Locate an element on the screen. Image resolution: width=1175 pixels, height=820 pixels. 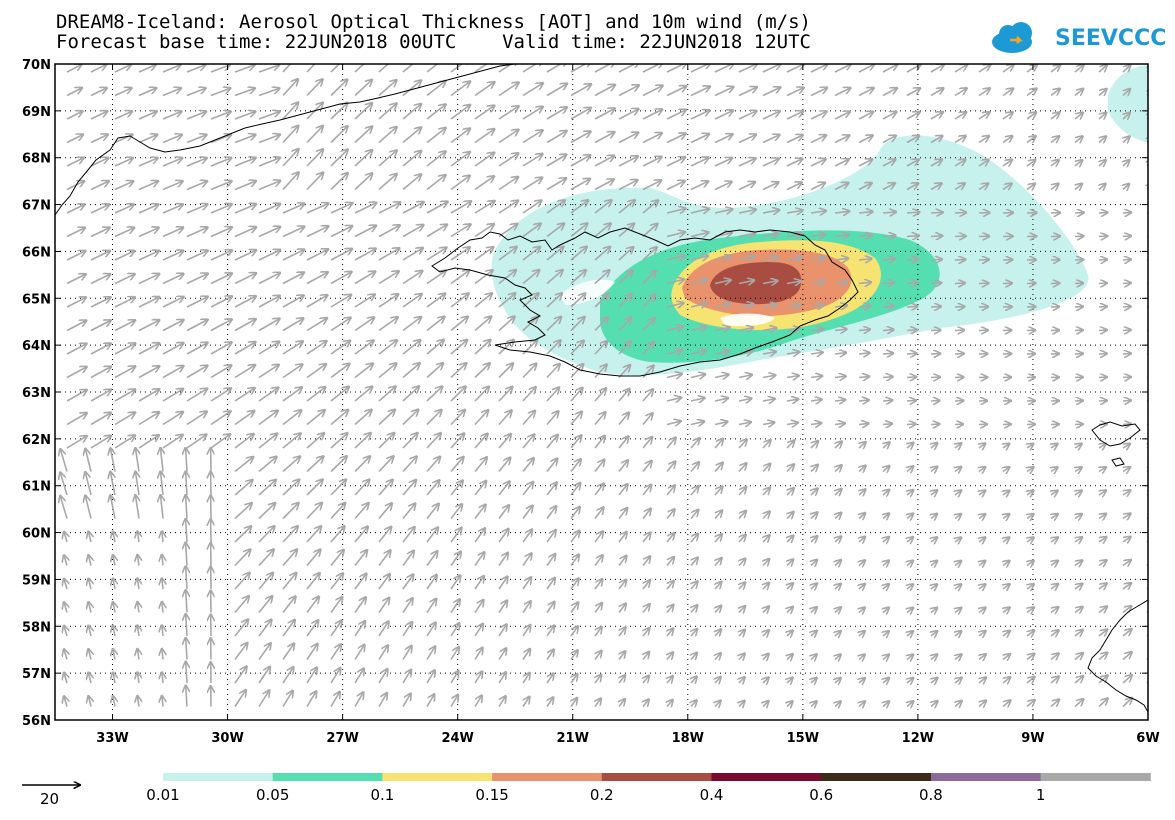
legend-label: 0.01 is located at coordinates (163, 795).